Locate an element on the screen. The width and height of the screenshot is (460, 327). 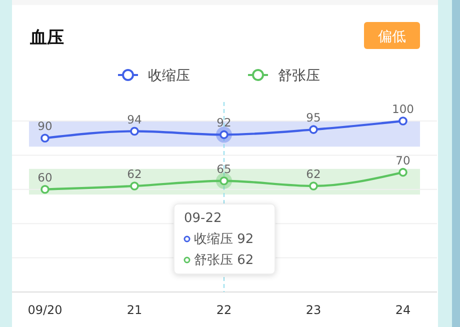
x-tick-label: 21 is located at coordinates (134, 310).